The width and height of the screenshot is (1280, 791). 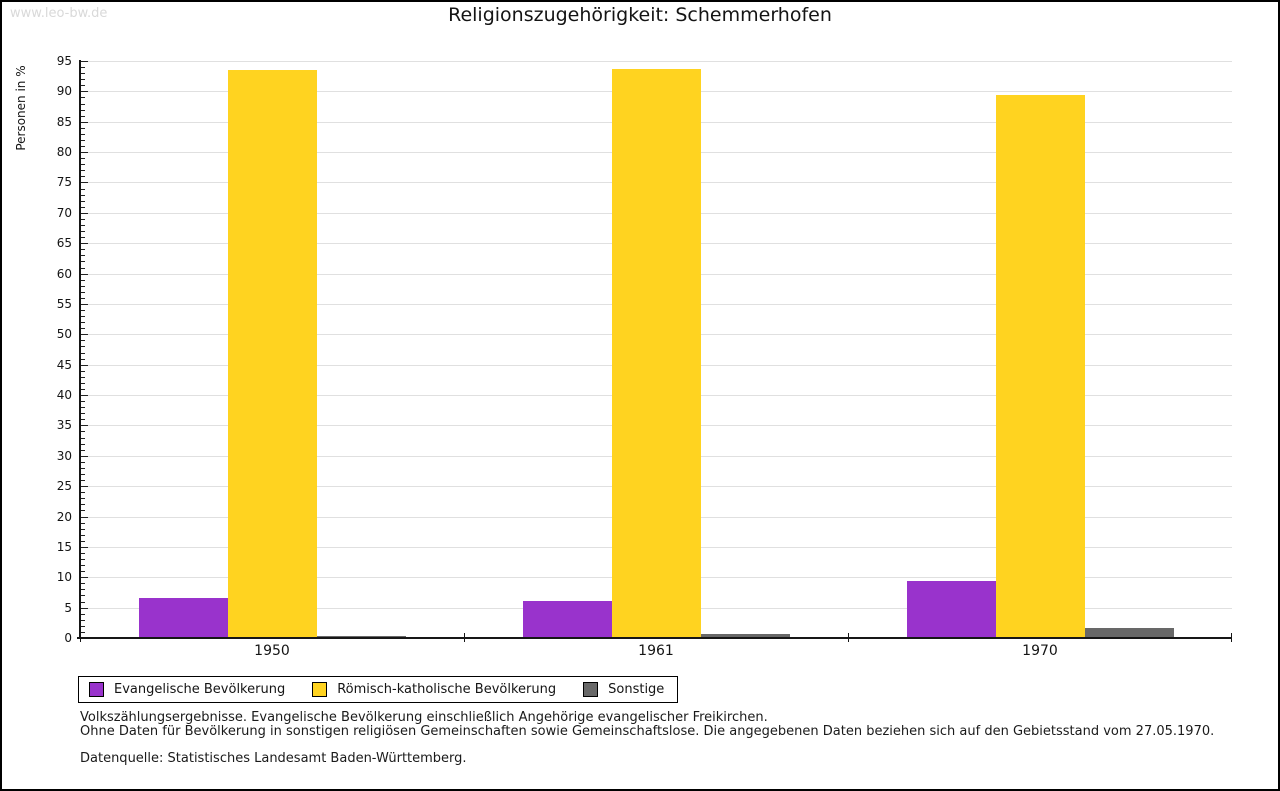 What do you see at coordinates (64, 182) in the screenshot?
I see `y-axis-label-75: 75` at bounding box center [64, 182].